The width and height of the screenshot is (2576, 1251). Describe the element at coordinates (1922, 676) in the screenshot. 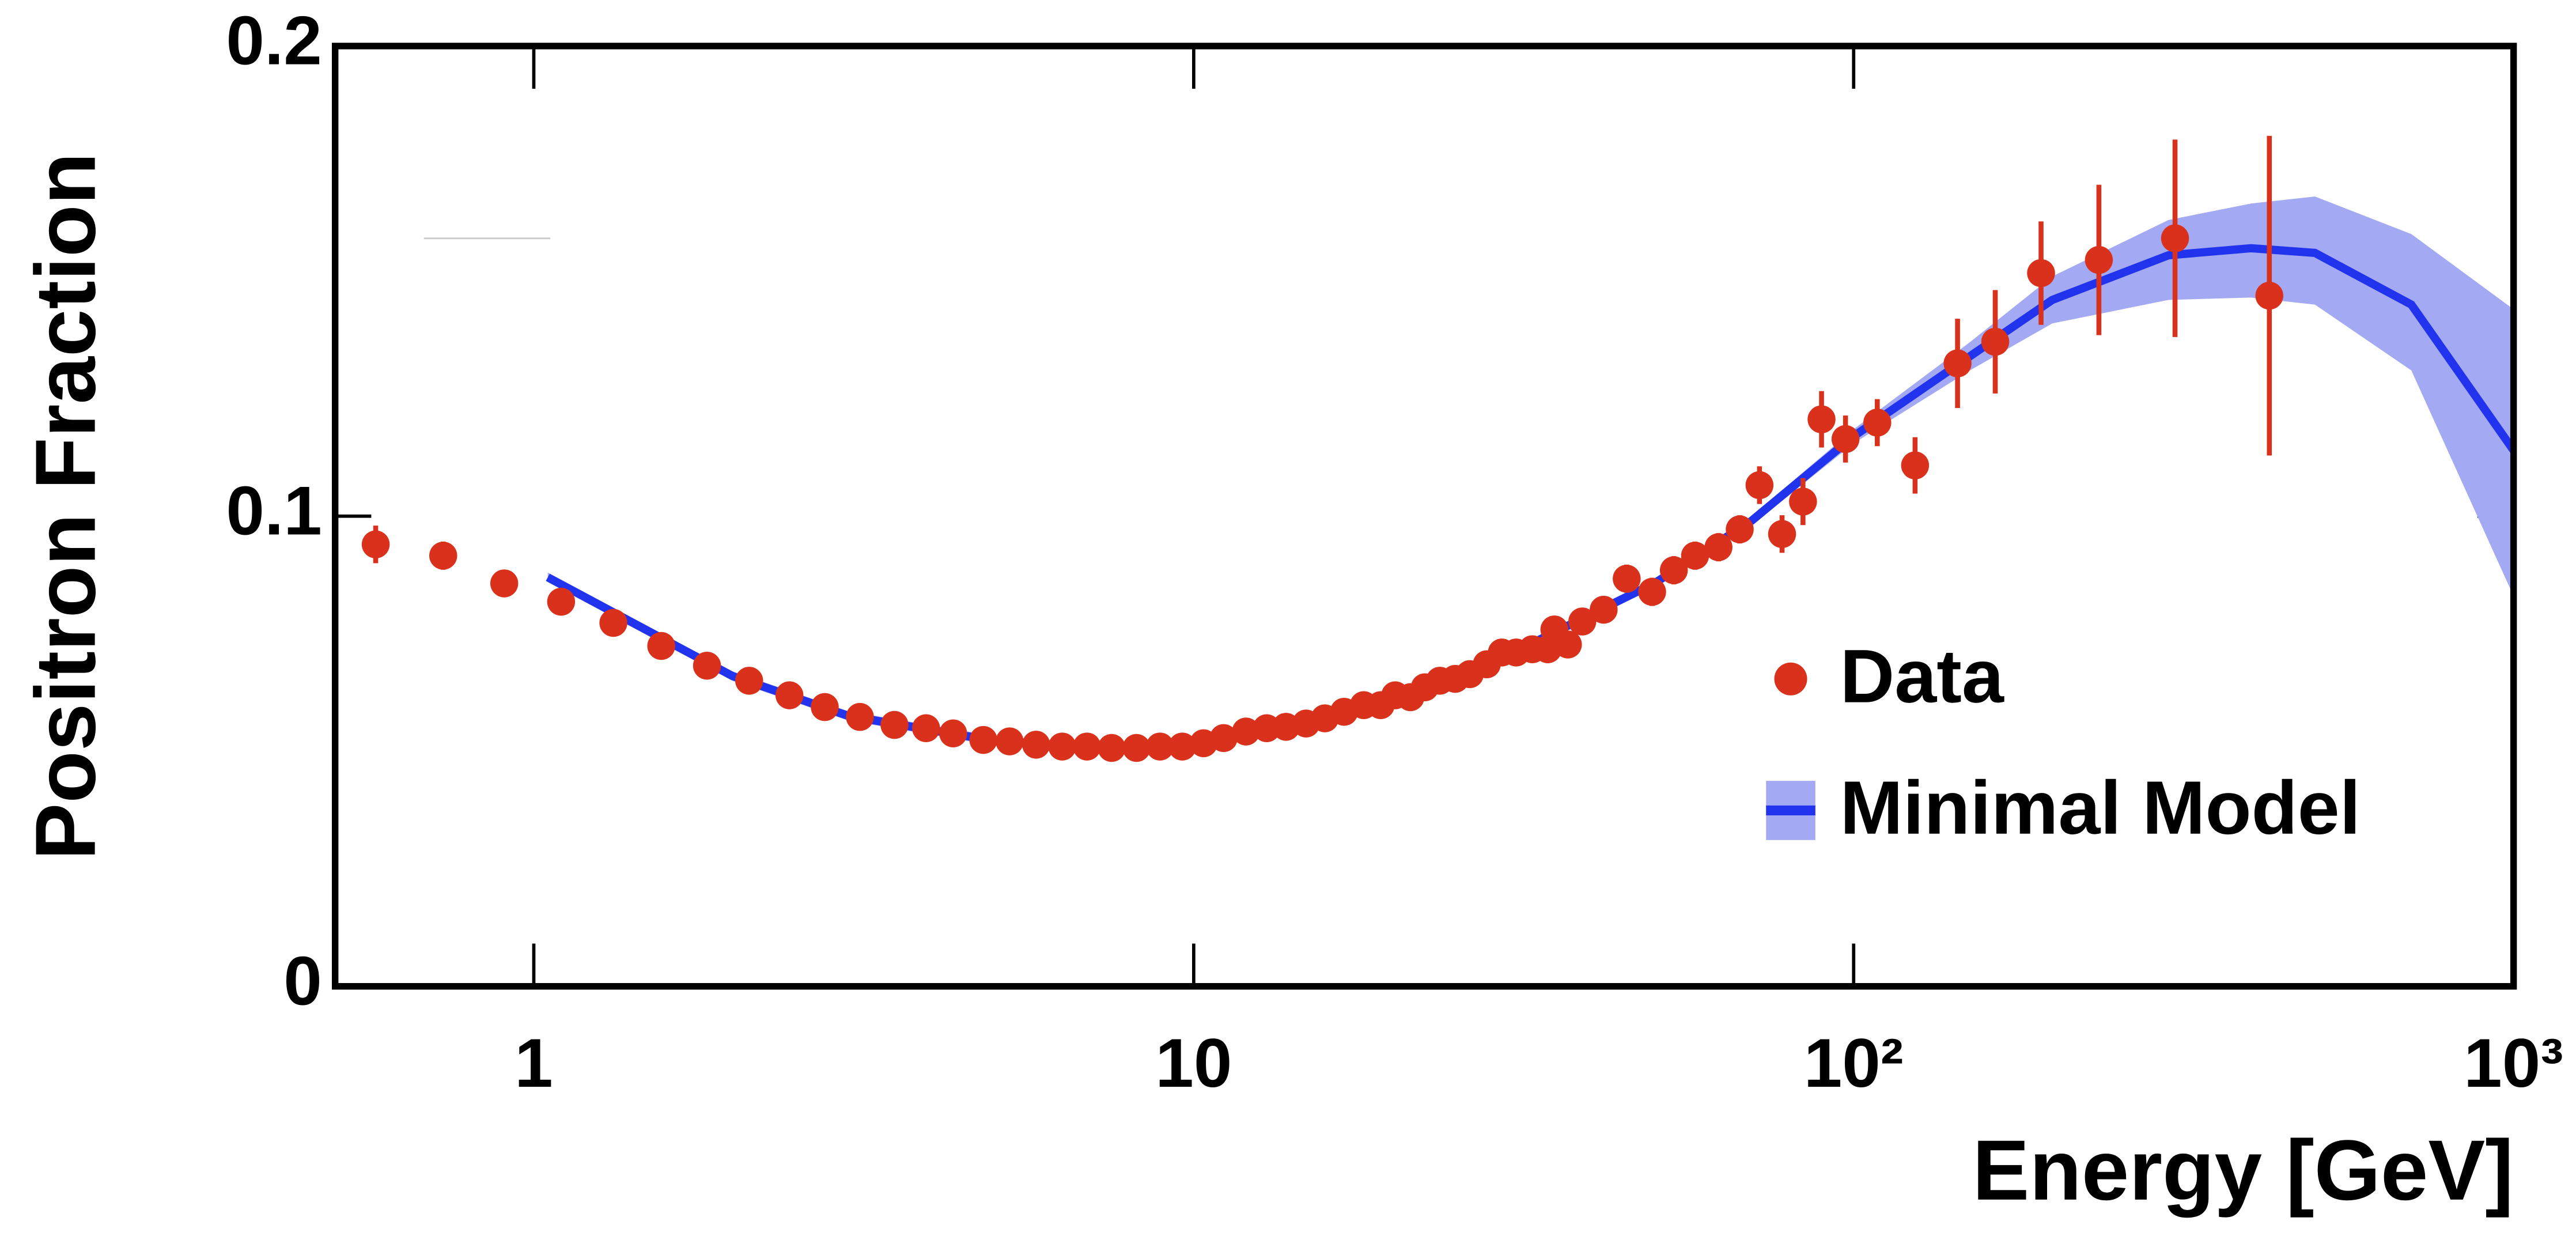

I see `legend-label: Data` at that location.